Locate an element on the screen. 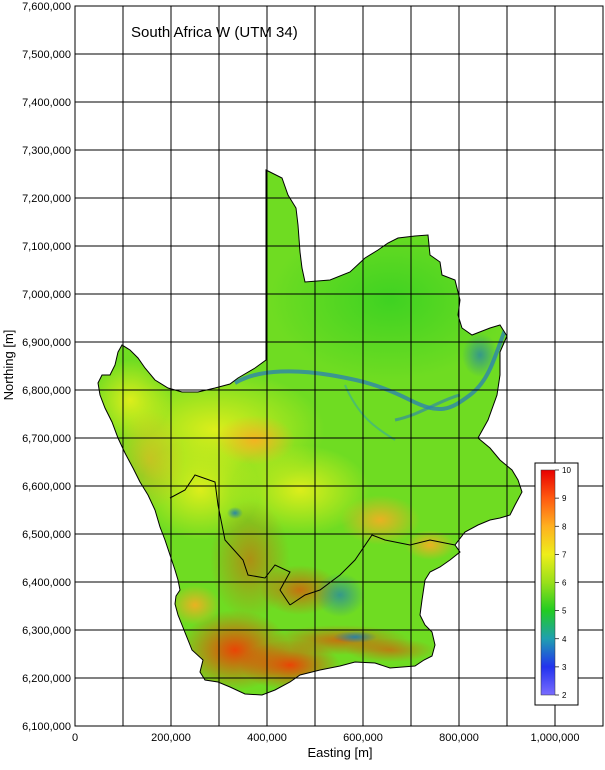  colorbar-tick-label: 3 is located at coordinates (564, 667).